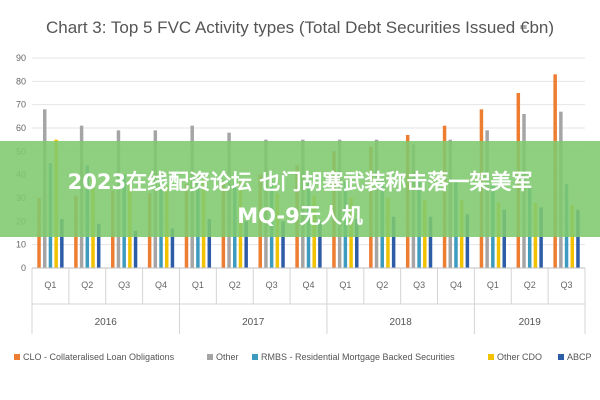 Image resolution: width=600 pixels, height=400 pixels. Describe the element at coordinates (99, 357) in the screenshot. I see `legend-label: CLO - Collateralised Loan Obligations` at that location.